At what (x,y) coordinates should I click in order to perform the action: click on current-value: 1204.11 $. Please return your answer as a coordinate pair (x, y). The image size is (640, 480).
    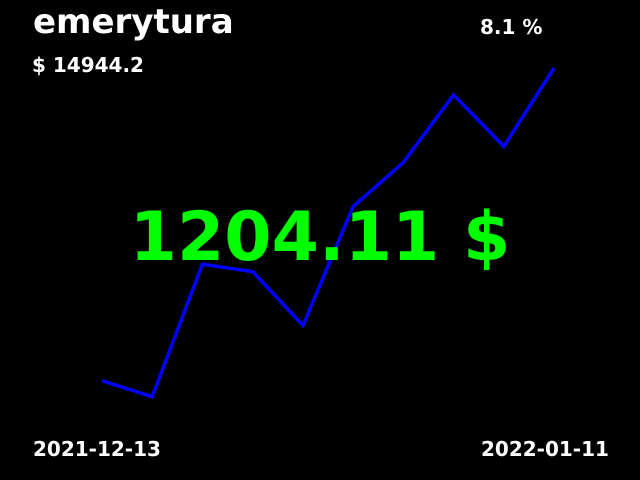
    Looking at the image, I should click on (320, 237).